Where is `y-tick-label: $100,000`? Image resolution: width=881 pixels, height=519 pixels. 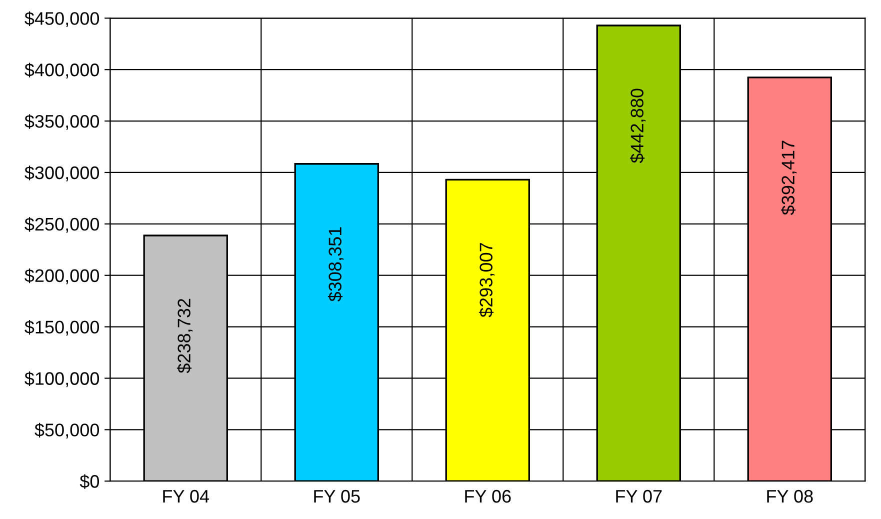
y-tick-label: $100,000 is located at coordinates (62, 379).